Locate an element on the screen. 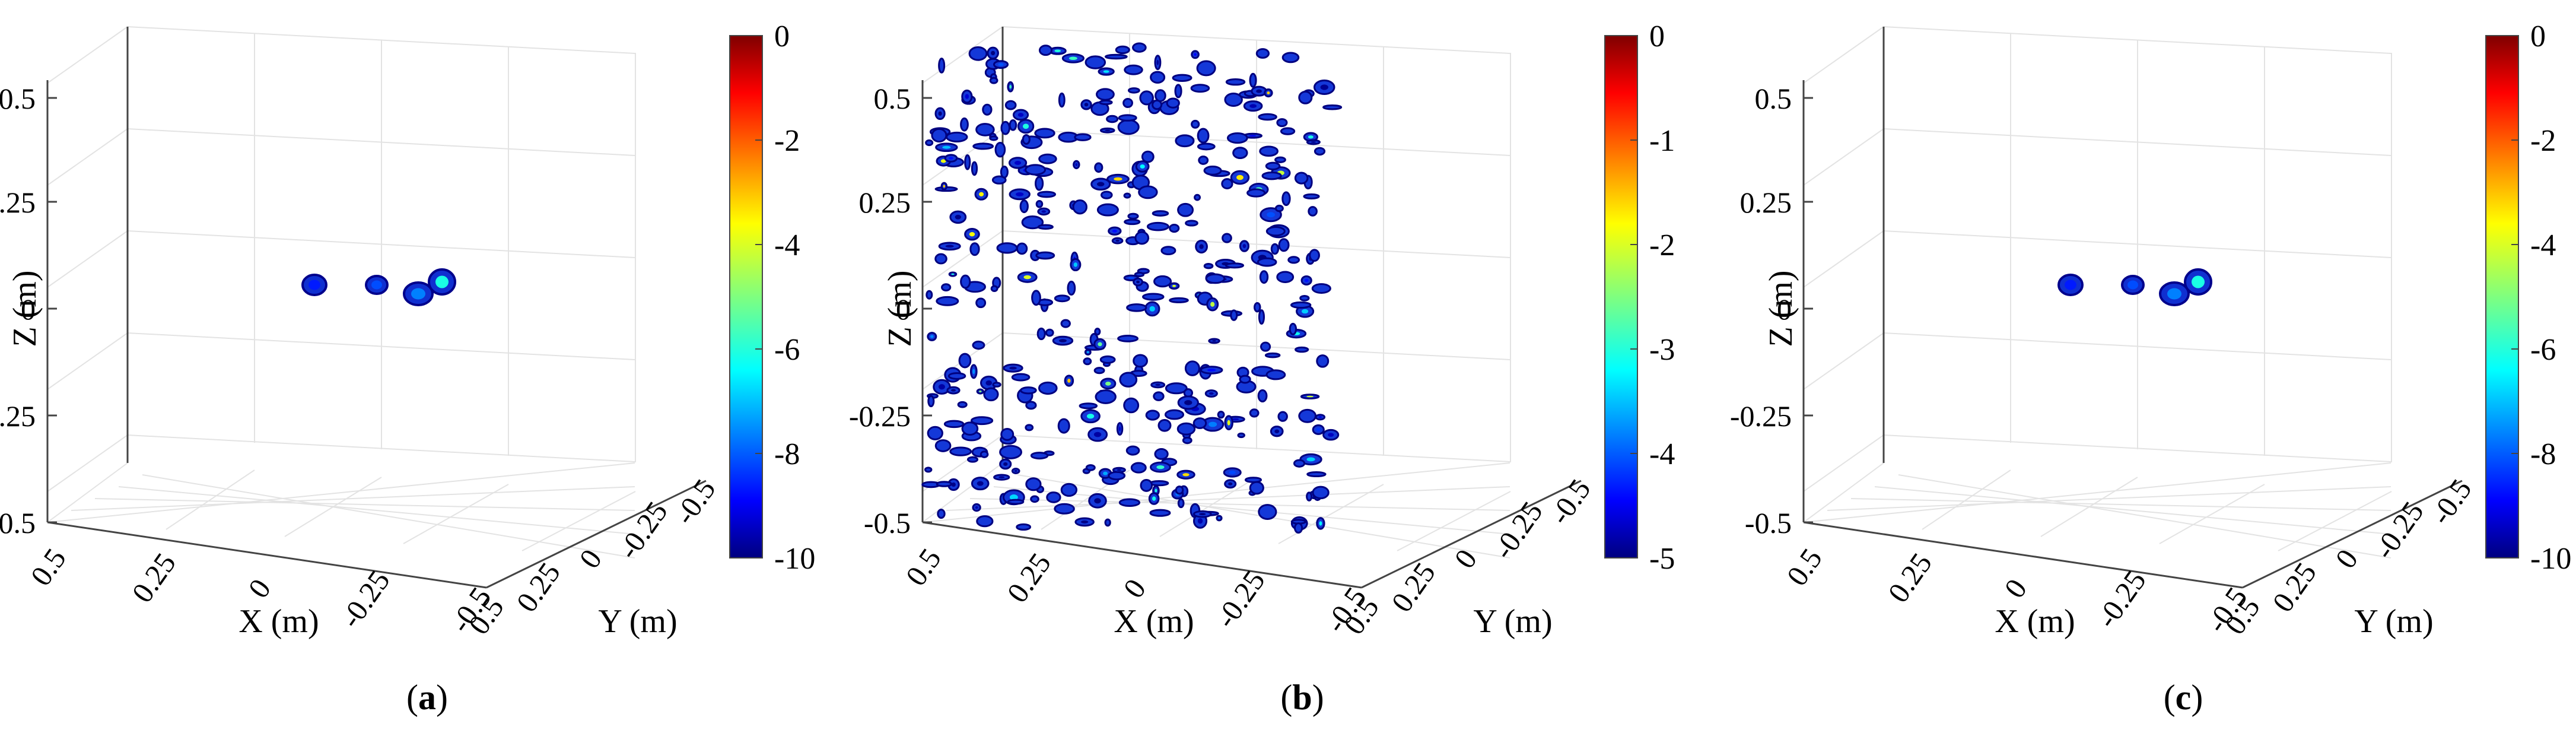 The height and width of the screenshot is (733, 2576). colorbar is located at coordinates (746, 297).